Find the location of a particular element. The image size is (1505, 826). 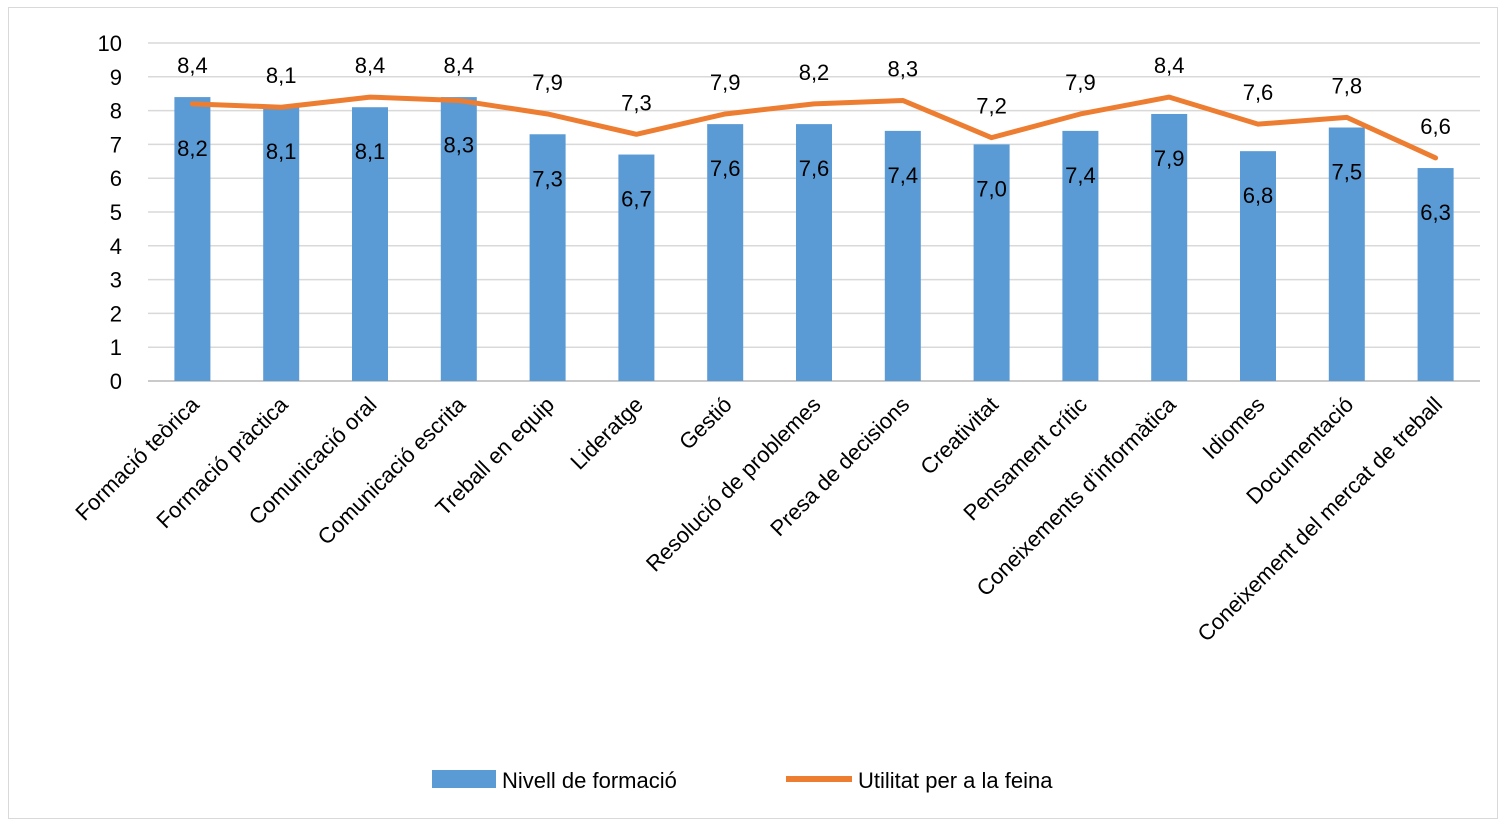

bar-data-label: 6,8 is located at coordinates (1258, 195).